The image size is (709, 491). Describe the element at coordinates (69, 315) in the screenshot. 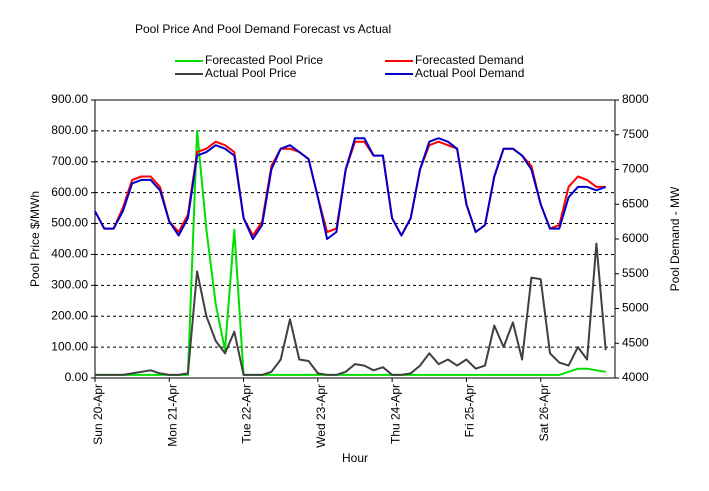

I see `y-tick-label: 200.00` at that location.